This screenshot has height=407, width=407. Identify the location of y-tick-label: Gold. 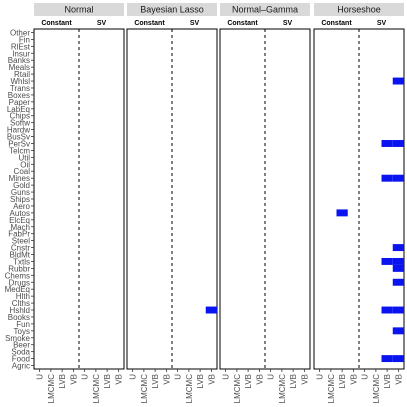
(21, 185).